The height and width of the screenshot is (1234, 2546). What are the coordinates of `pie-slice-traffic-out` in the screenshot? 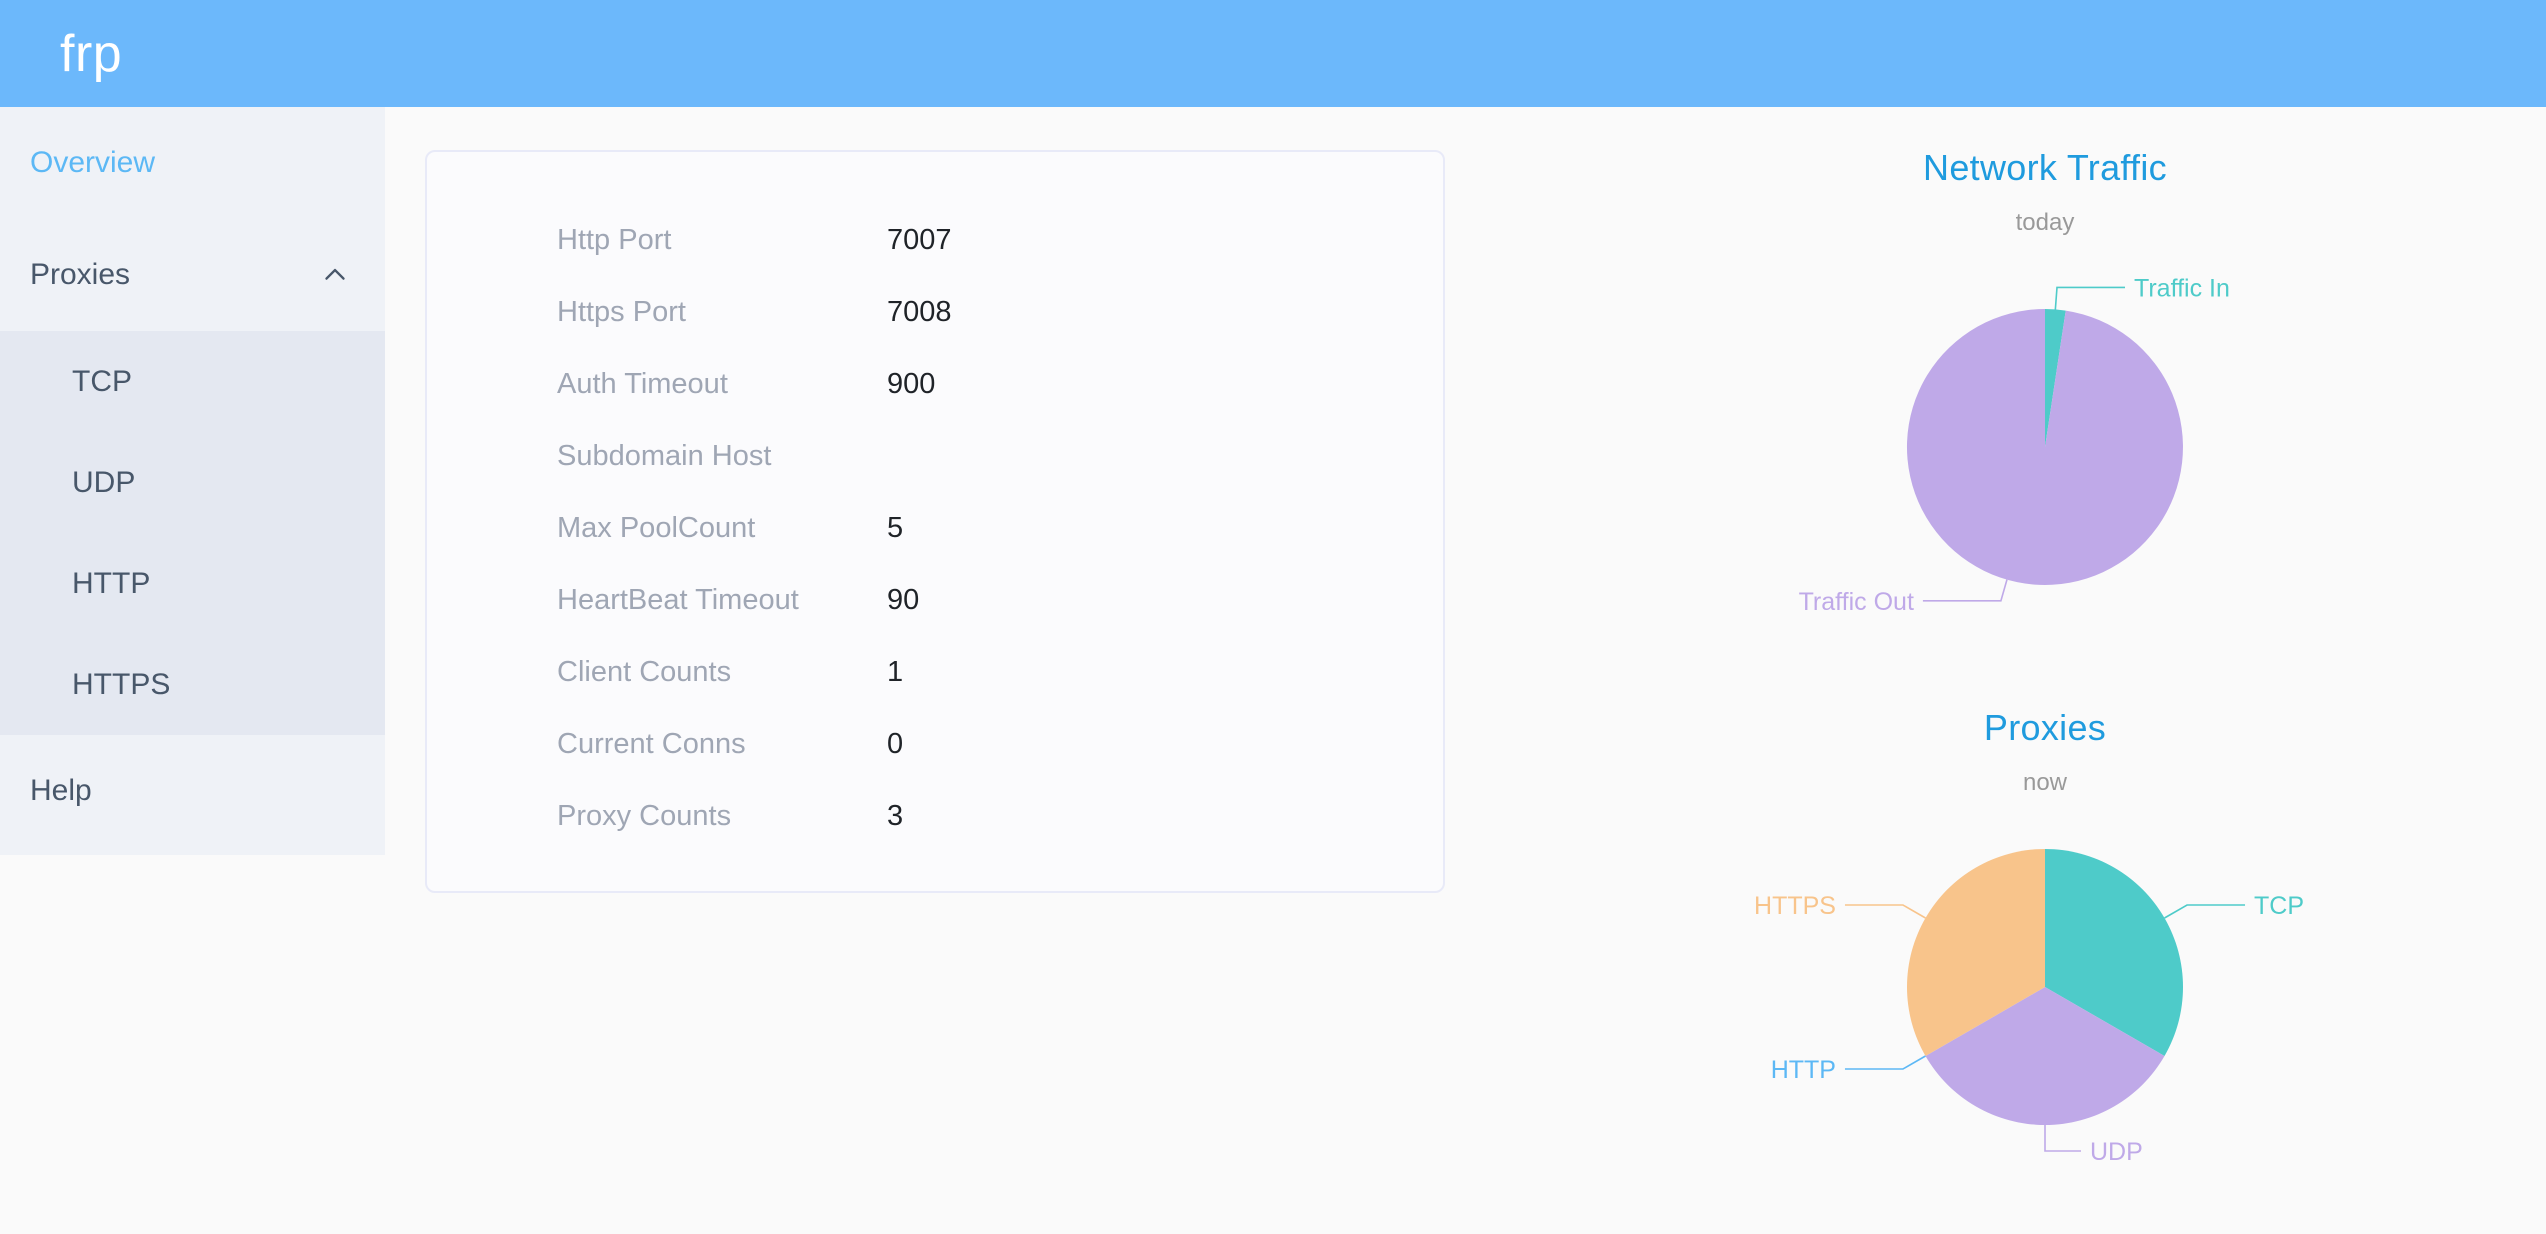 It's located at (2044, 447).